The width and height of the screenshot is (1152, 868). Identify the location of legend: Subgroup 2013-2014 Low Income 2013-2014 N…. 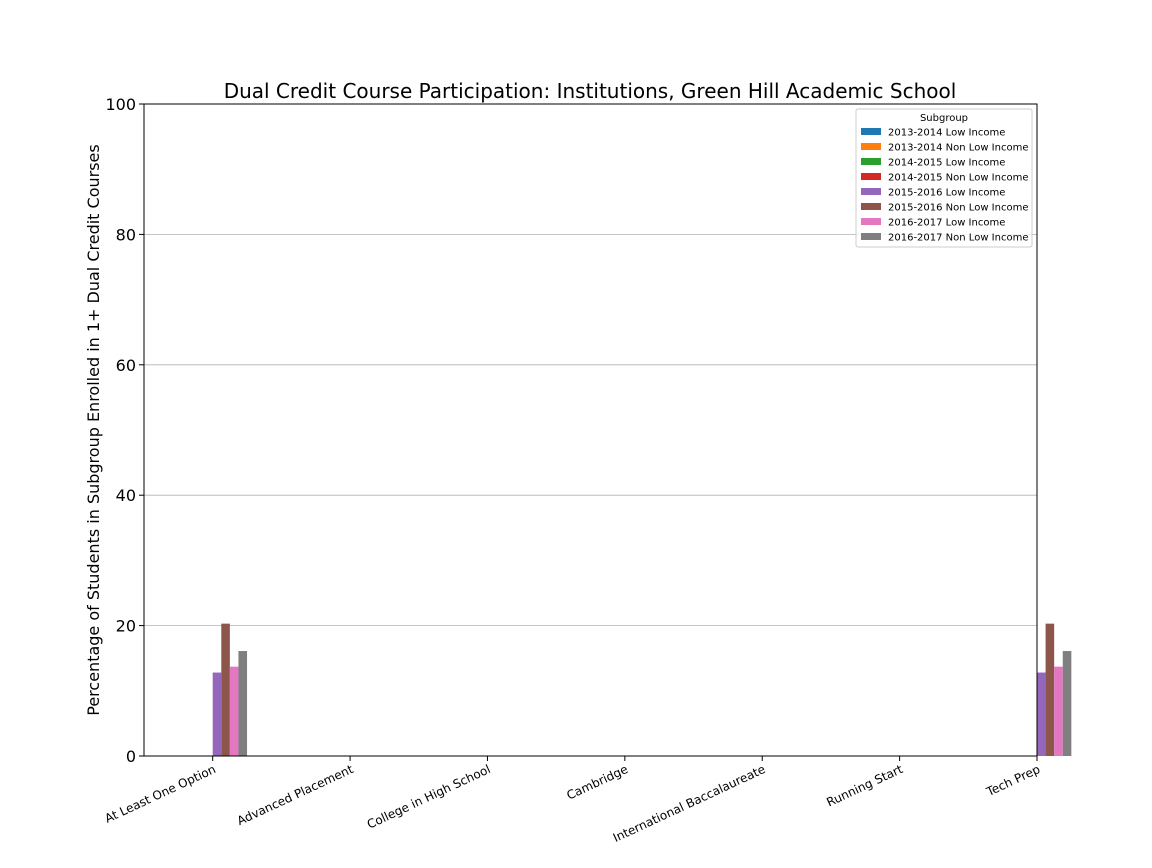
(944, 178).